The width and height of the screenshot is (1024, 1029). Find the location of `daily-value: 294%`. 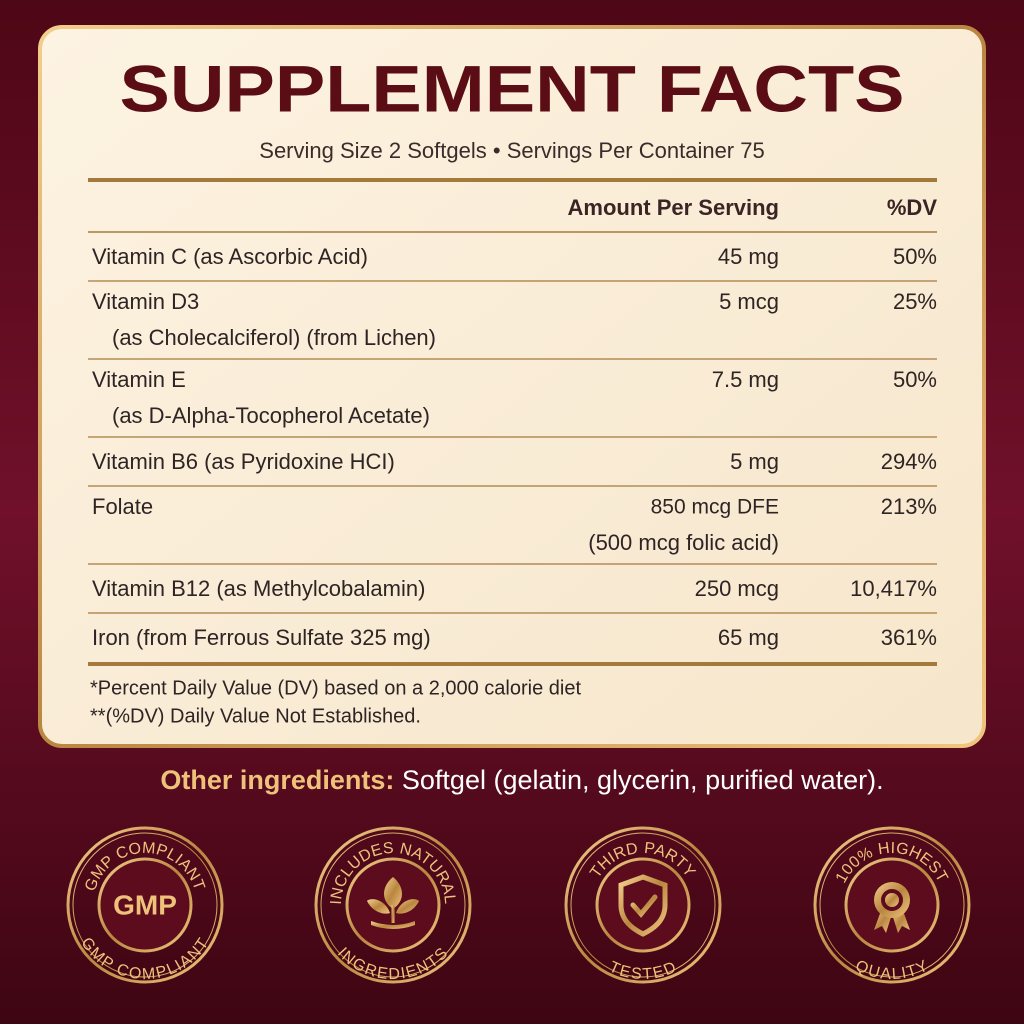

daily-value: 294% is located at coordinates (909, 461).